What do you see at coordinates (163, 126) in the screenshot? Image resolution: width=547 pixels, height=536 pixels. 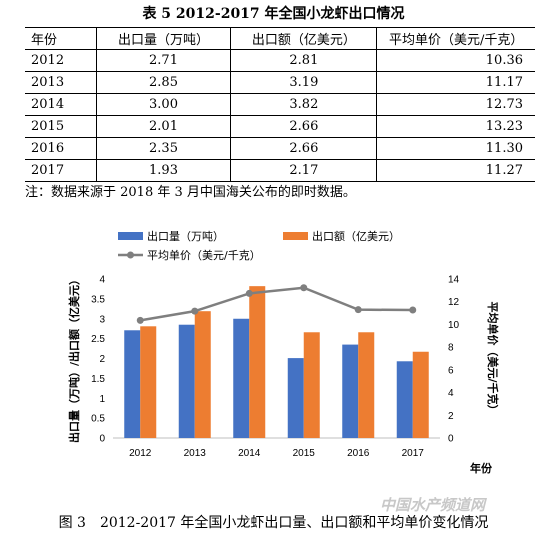 I see `cell-volume: 2.01` at bounding box center [163, 126].